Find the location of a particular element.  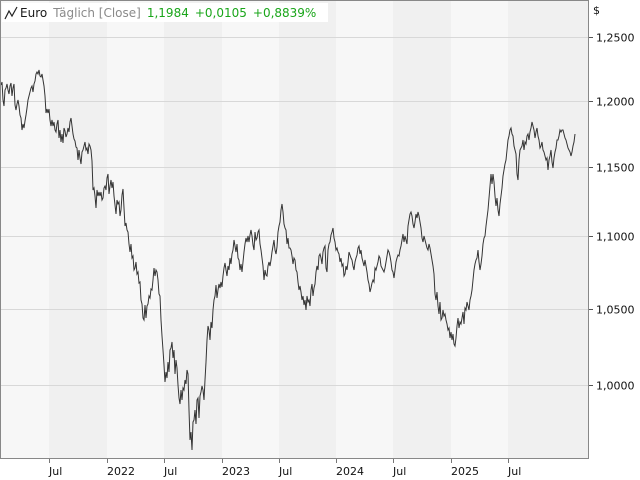

series-description: Täglich [Close] is located at coordinates (97, 12).